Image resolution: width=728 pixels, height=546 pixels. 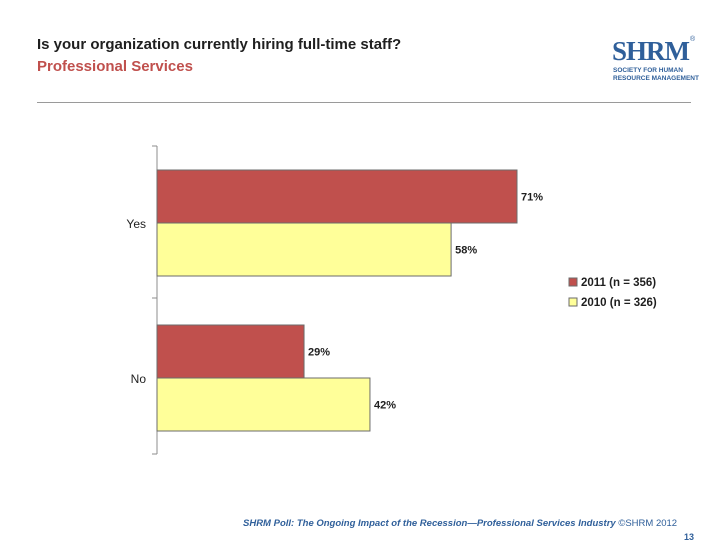 What do you see at coordinates (263, 404) in the screenshot?
I see `bar-no-2010` at bounding box center [263, 404].